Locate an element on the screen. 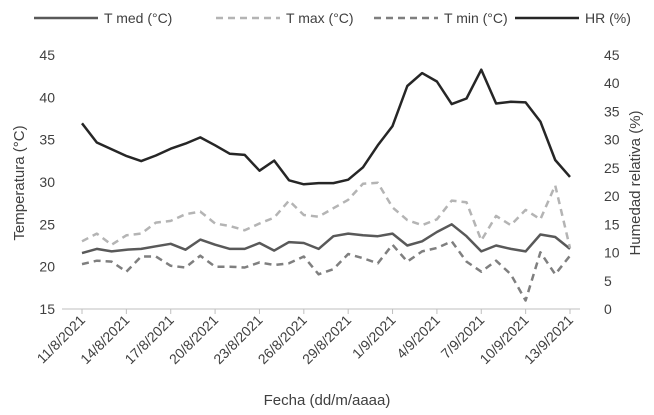  right-tick-label: 45 is located at coordinates (612, 55).